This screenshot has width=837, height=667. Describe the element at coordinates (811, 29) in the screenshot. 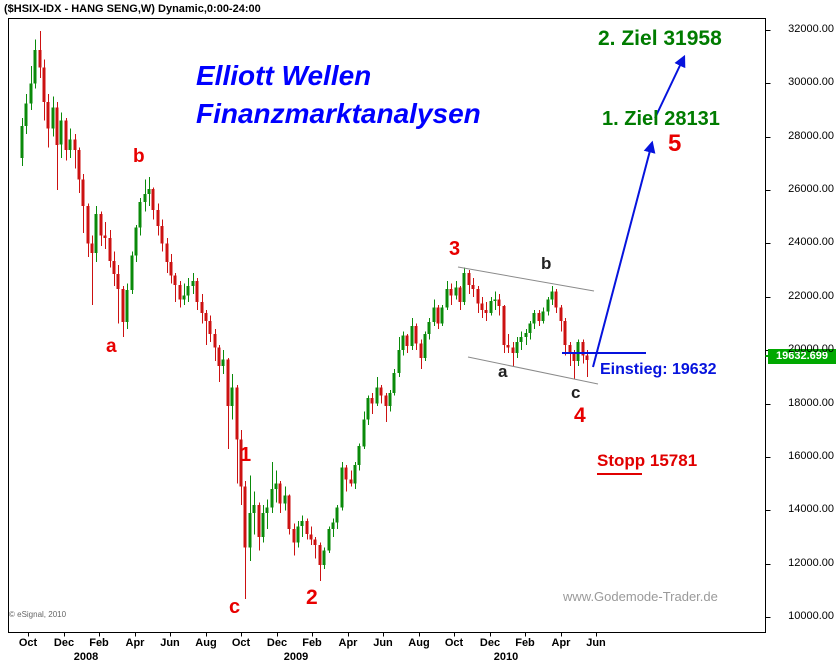

I see `price-tick-label: 32000.00` at that location.